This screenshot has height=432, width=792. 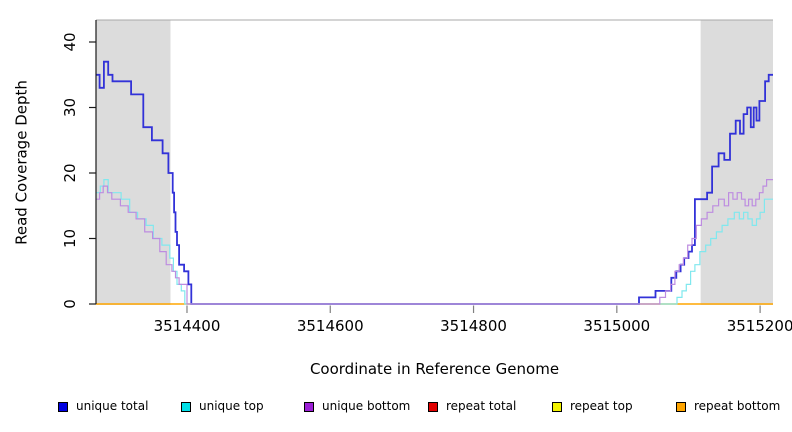 I want to click on x-tick-label: 3515000, so click(x=616, y=326).